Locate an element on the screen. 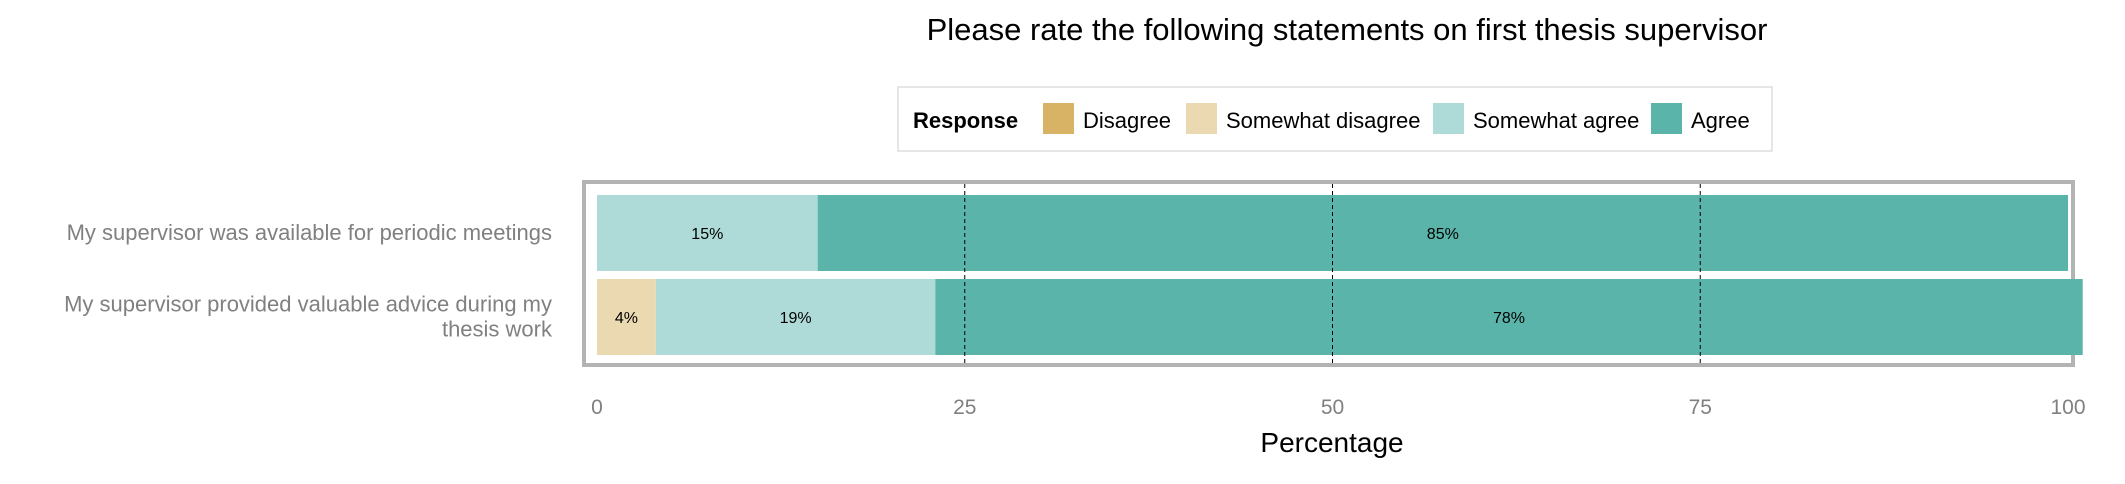 Image resolution: width=2125 pixels, height=484 pixels. legend-title: Response is located at coordinates (965, 120).